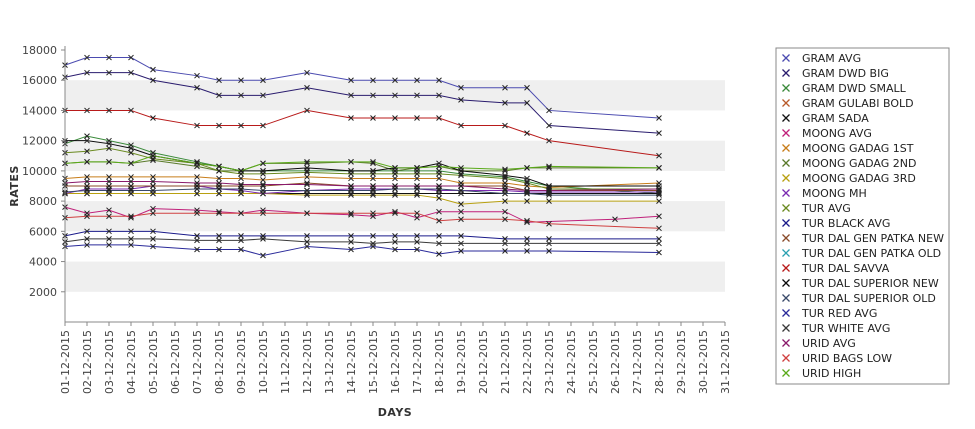 This screenshot has width=975, height=429. What do you see at coordinates (593, 362) in the screenshot?
I see `x-tick-label: 25-12-2015` at bounding box center [593, 362].